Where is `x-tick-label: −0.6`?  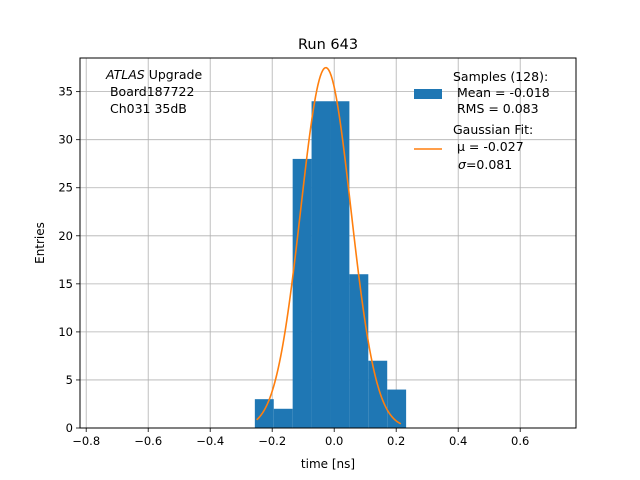
x-tick-label: −0.6 is located at coordinates (148, 441).